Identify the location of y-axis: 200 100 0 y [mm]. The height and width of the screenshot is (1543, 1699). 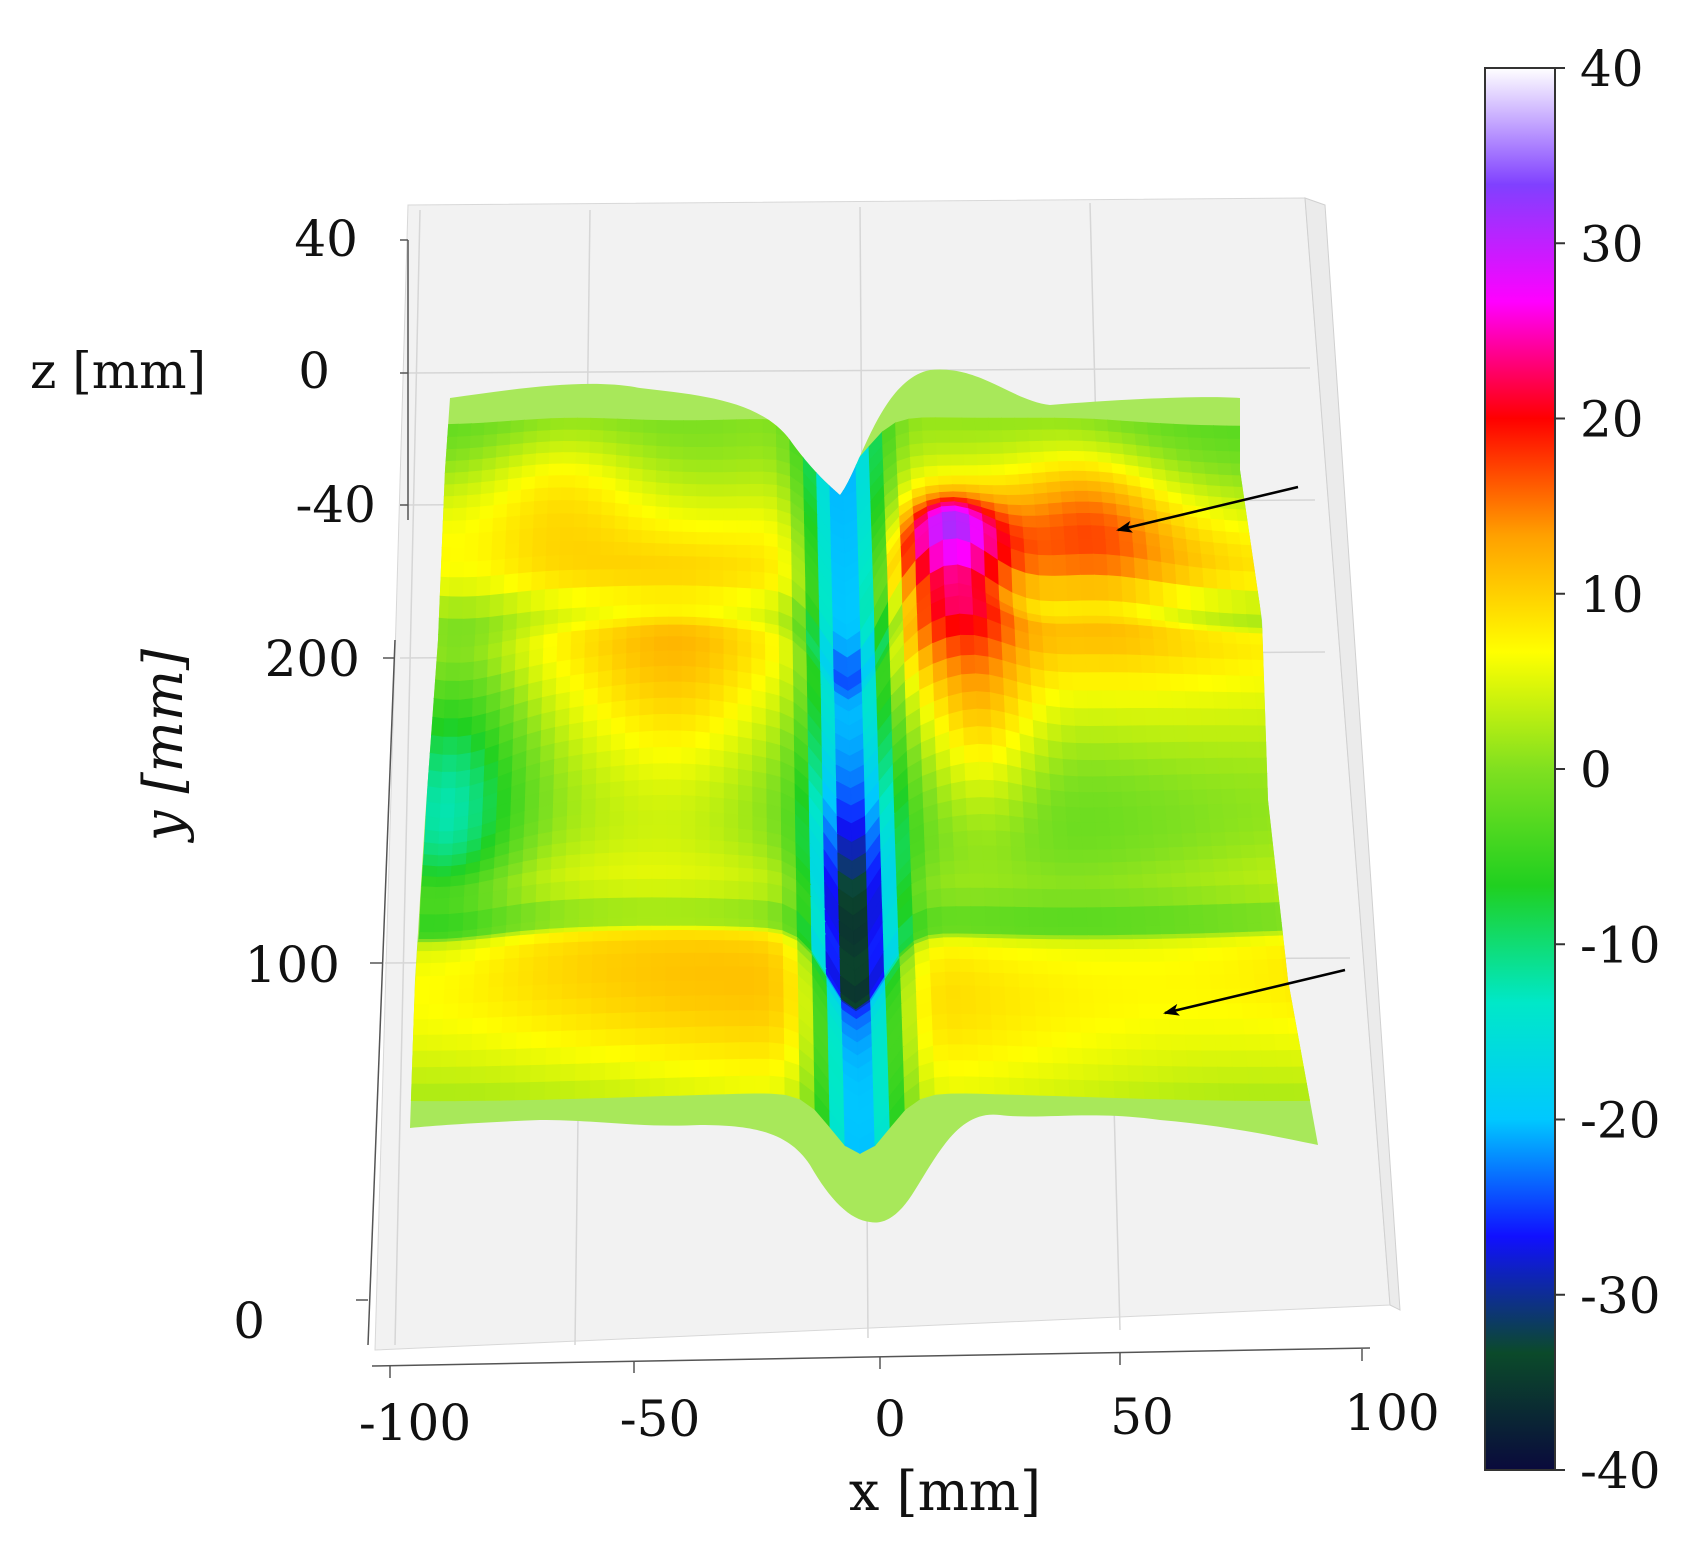
(264, 990).